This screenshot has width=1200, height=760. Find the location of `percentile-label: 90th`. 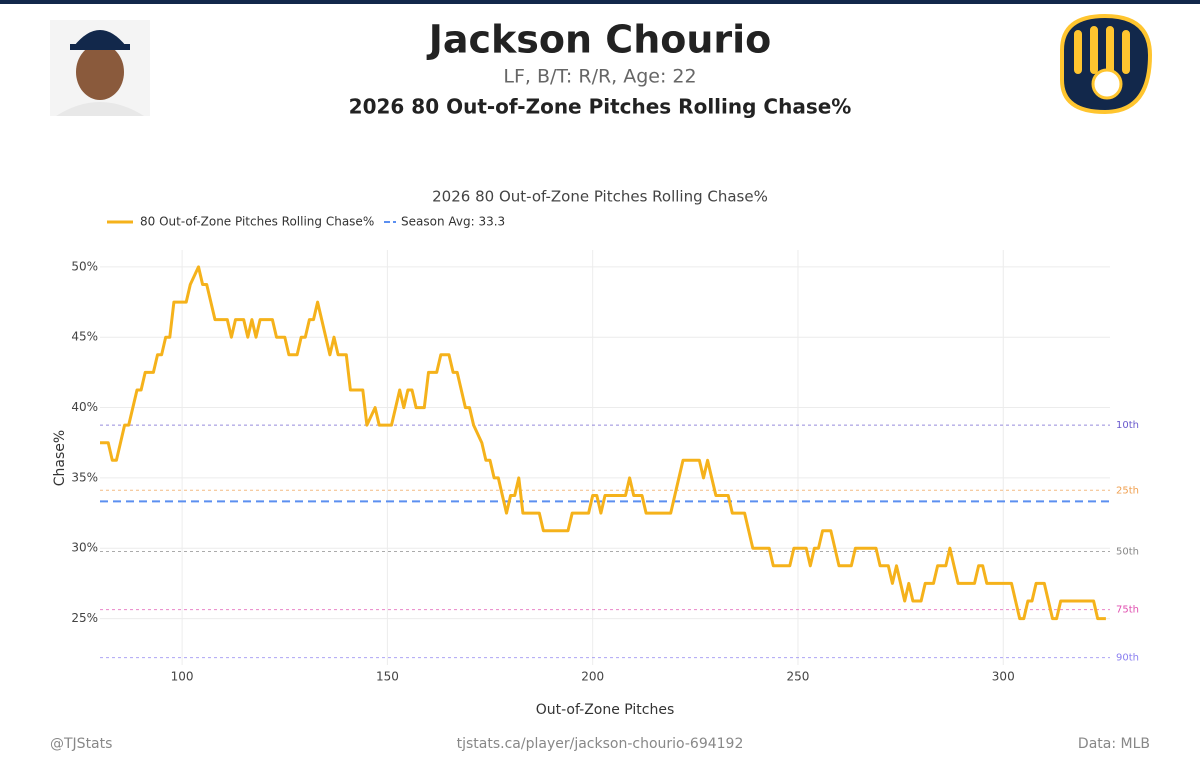

percentile-label: 90th is located at coordinates (1127, 658).